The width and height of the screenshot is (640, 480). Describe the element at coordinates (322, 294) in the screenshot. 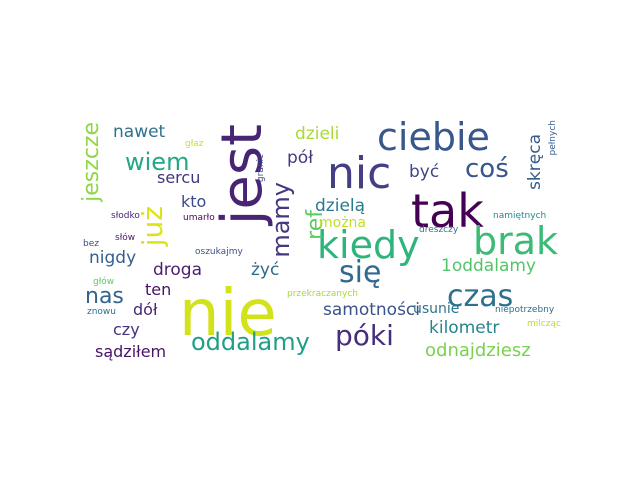

I see `word-przekraczanych: przekraczanych` at that location.